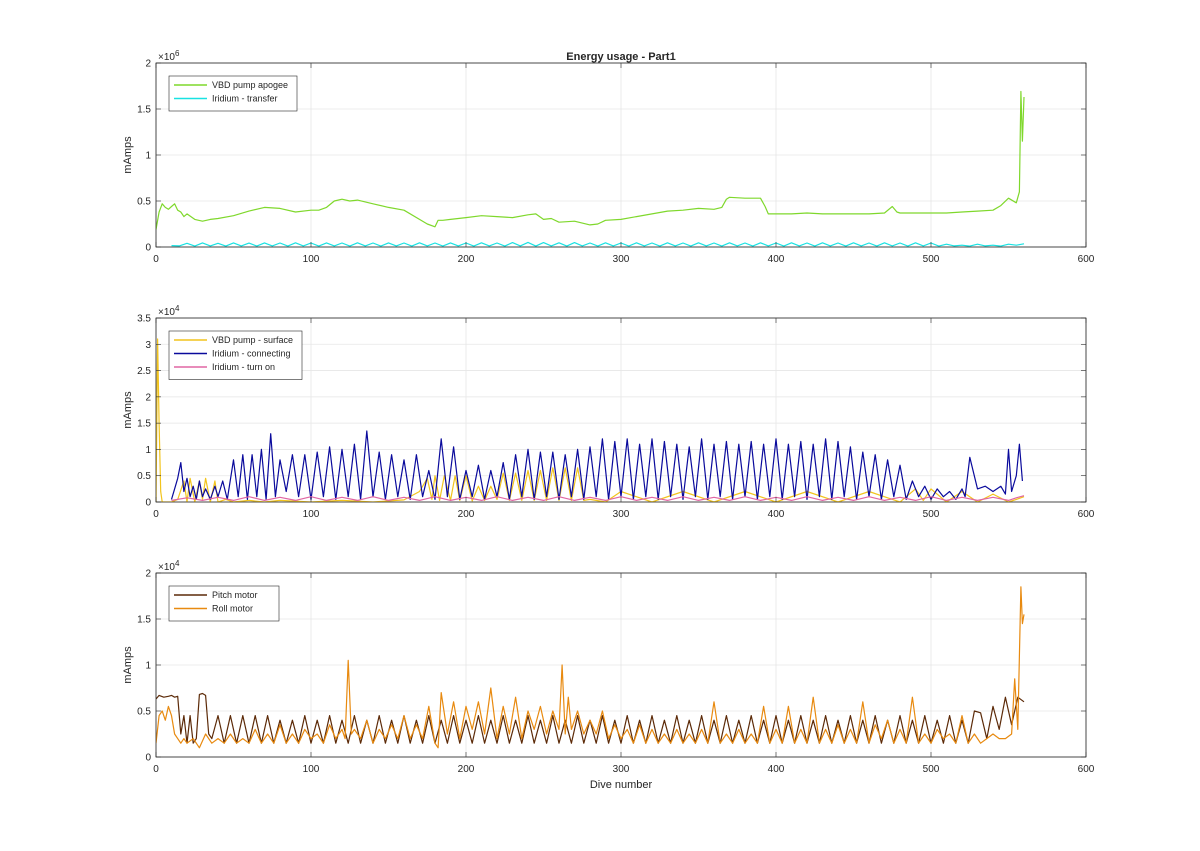 Image resolution: width=1200 pixels, height=851 pixels. I want to click on series-line-vbd-pump-apogee, so click(590, 160).